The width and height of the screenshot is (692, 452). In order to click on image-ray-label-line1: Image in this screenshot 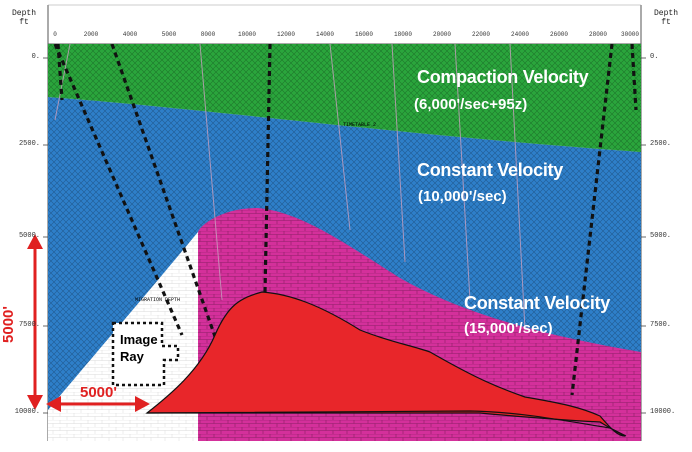, I will do `click(139, 339)`.